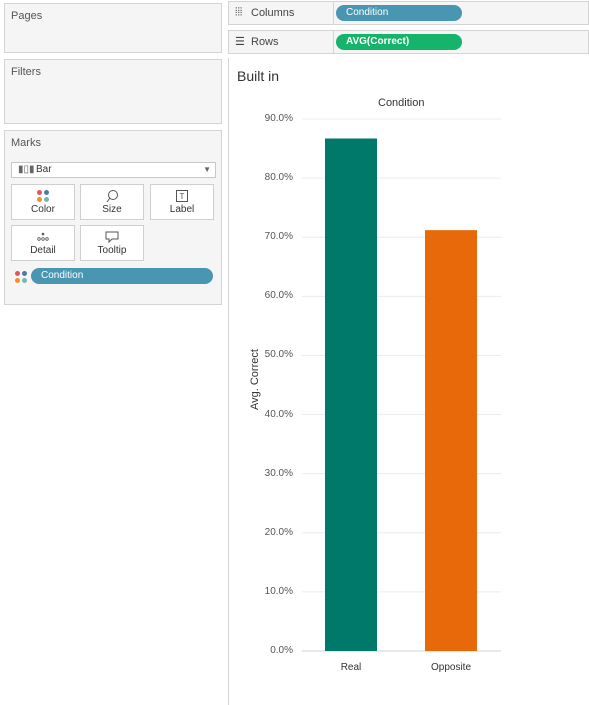 The image size is (589, 705). I want to click on columns-icon: ⦙⦙⦙, so click(239, 12).